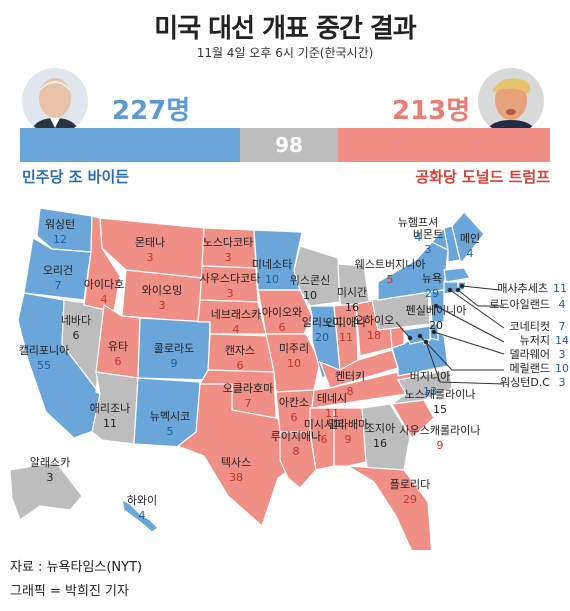 Image resolution: width=570 pixels, height=611 pixels. I want to click on state-label-mn: 미네소타 10, so click(272, 272).